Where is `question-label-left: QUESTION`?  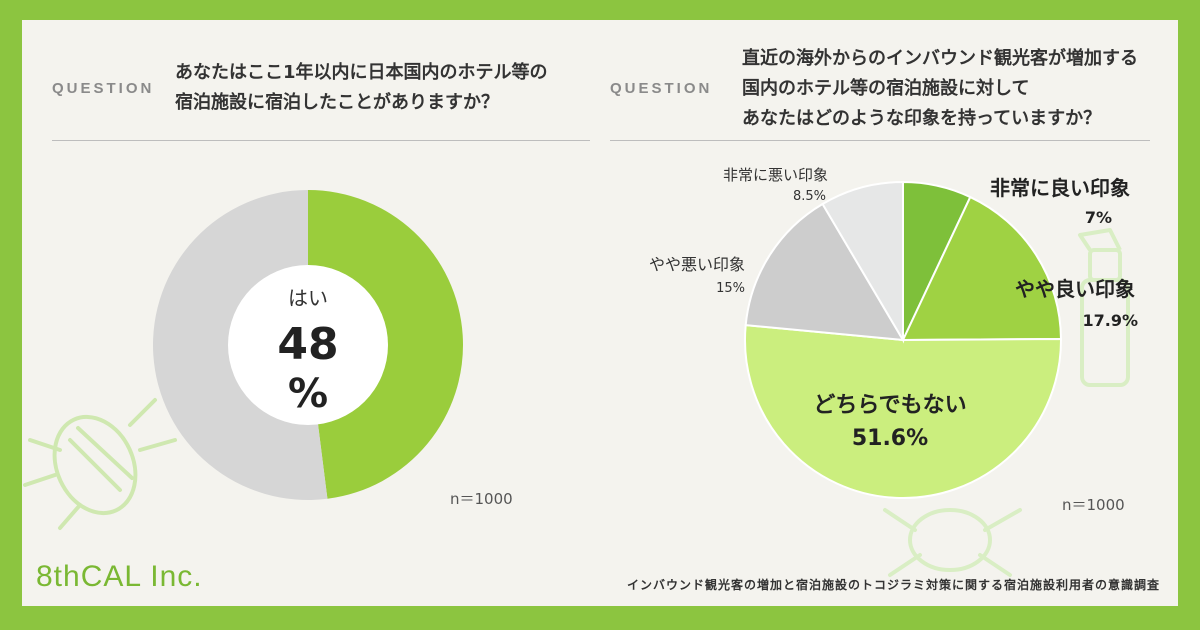
question-label-left: QUESTION is located at coordinates (103, 88).